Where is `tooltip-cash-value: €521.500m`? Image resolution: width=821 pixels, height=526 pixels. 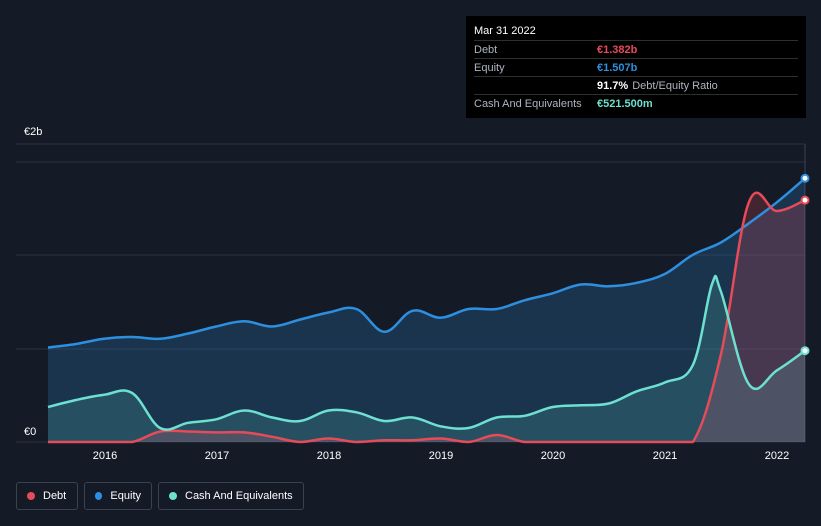
tooltip-cash-value: €521.500m is located at coordinates (625, 103).